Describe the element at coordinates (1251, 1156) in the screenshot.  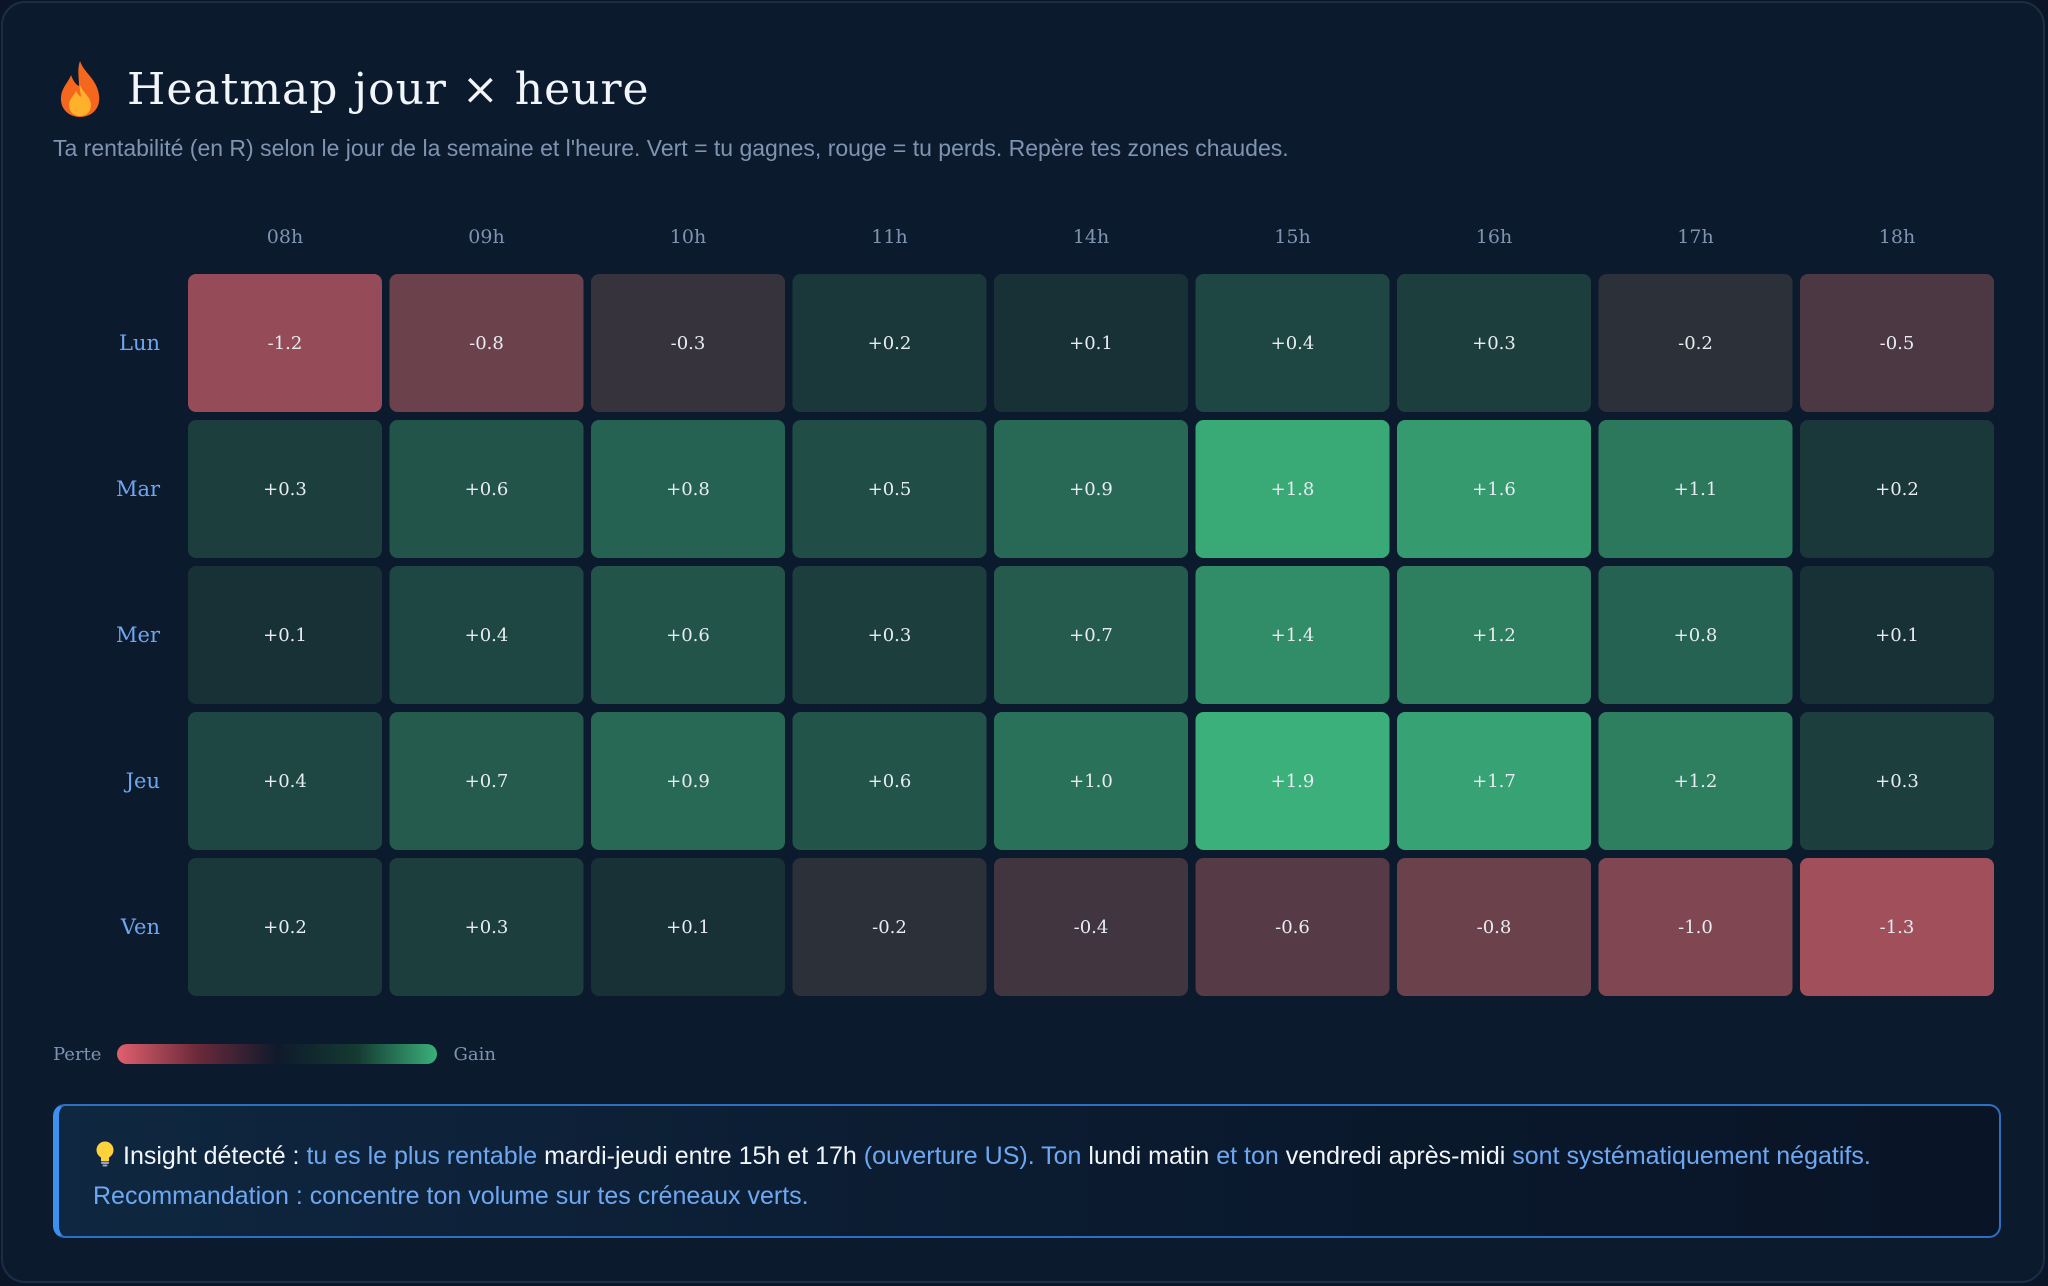
I see `insight-text-3: et ton` at that location.